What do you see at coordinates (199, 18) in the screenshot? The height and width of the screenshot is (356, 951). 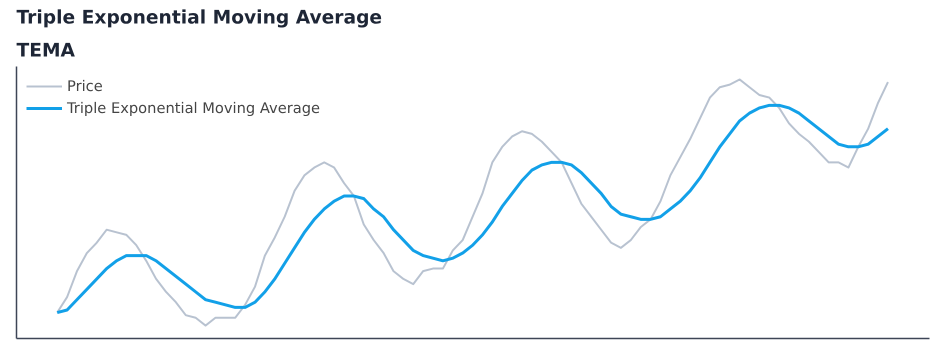 I see `chart-title: Triple Exponential Moving Average` at bounding box center [199, 18].